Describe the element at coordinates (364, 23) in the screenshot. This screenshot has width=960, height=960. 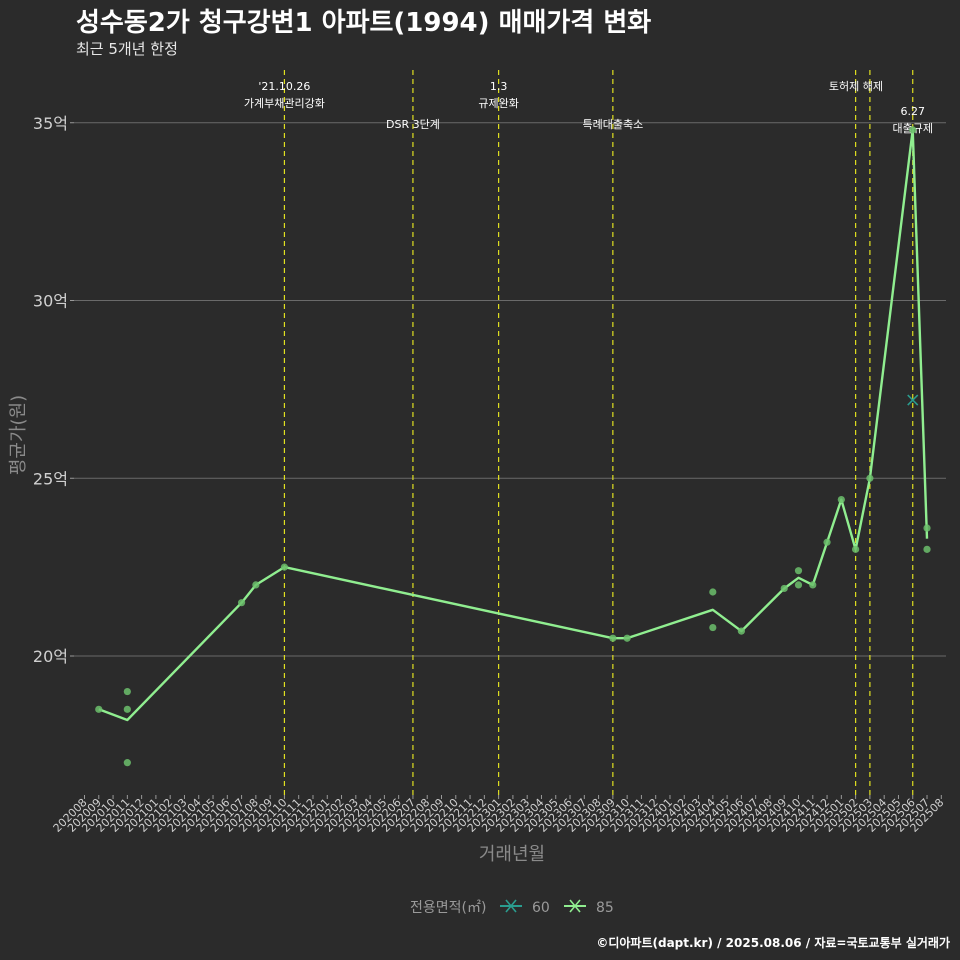
I see `chart-title: 성수동2가 청구강변1 아파트(1994) 매매가격 변화` at that location.